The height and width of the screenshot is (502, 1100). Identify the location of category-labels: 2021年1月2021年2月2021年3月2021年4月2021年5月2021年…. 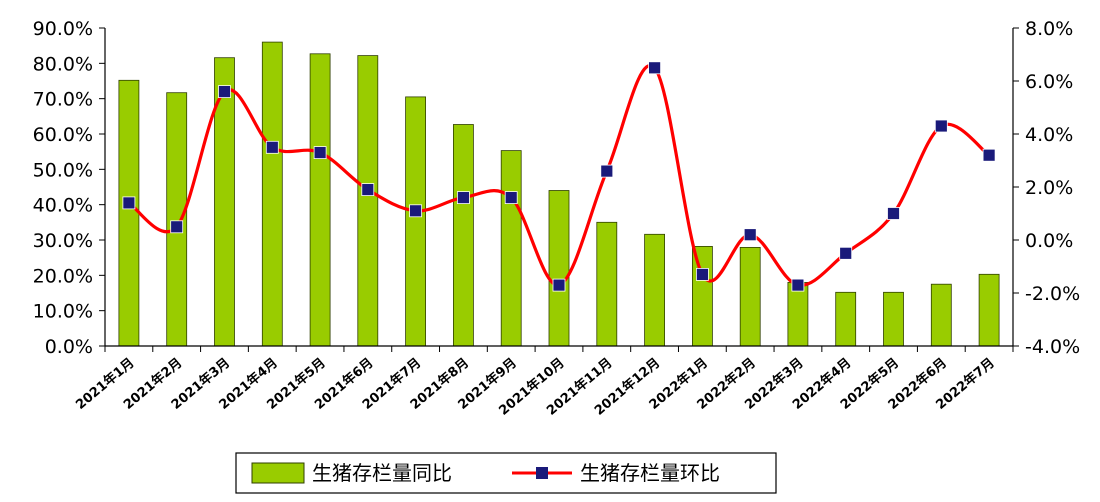
(535, 387).